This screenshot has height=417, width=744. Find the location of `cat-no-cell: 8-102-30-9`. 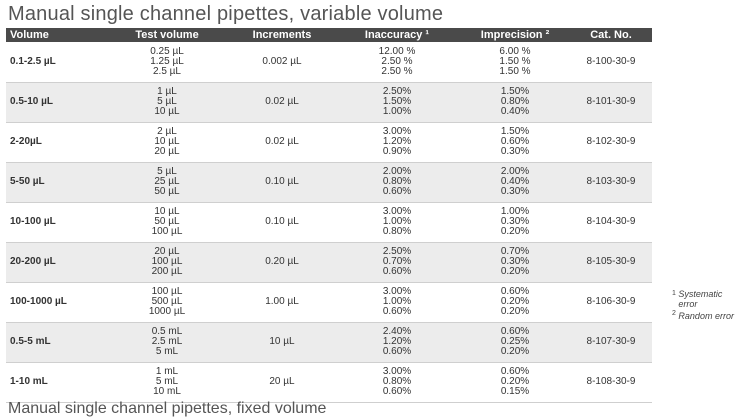

cat-no-cell: 8-102-30-9 is located at coordinates (611, 142).